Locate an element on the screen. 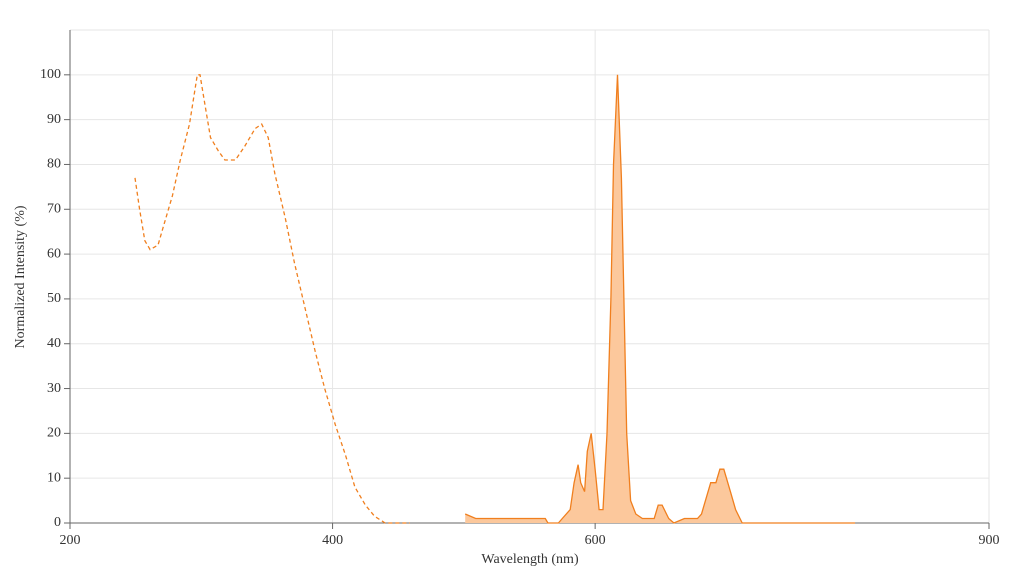 Image resolution: width=1010 pixels, height=574 pixels. x-tick-label: 600 is located at coordinates (595, 540).